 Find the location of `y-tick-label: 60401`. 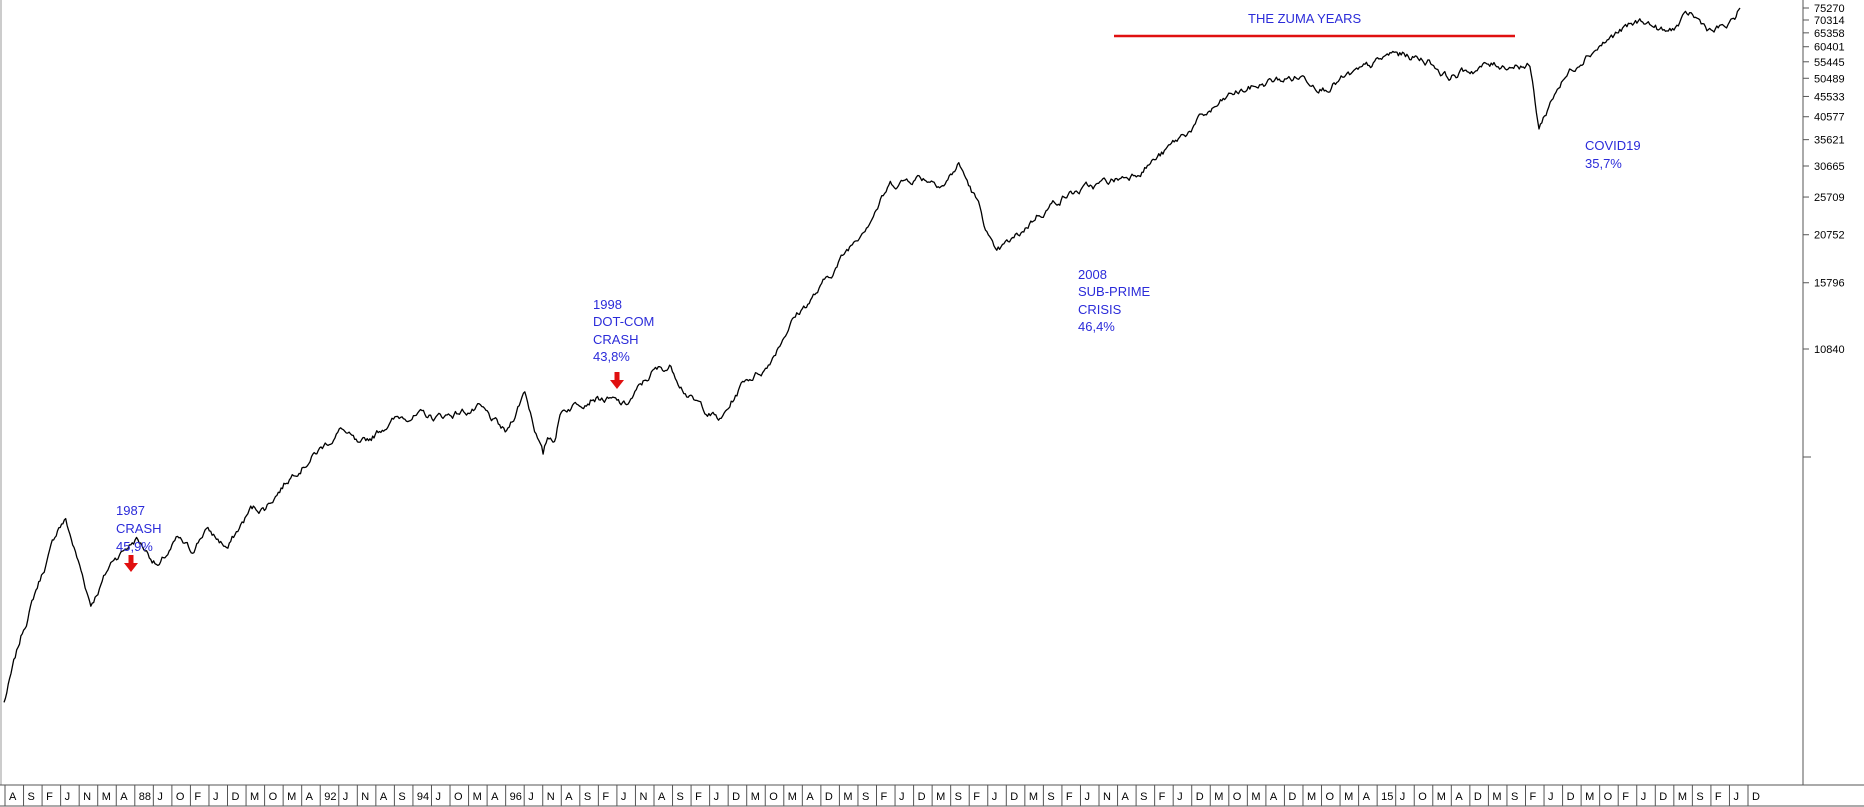

y-tick-label: 60401 is located at coordinates (1829, 48).